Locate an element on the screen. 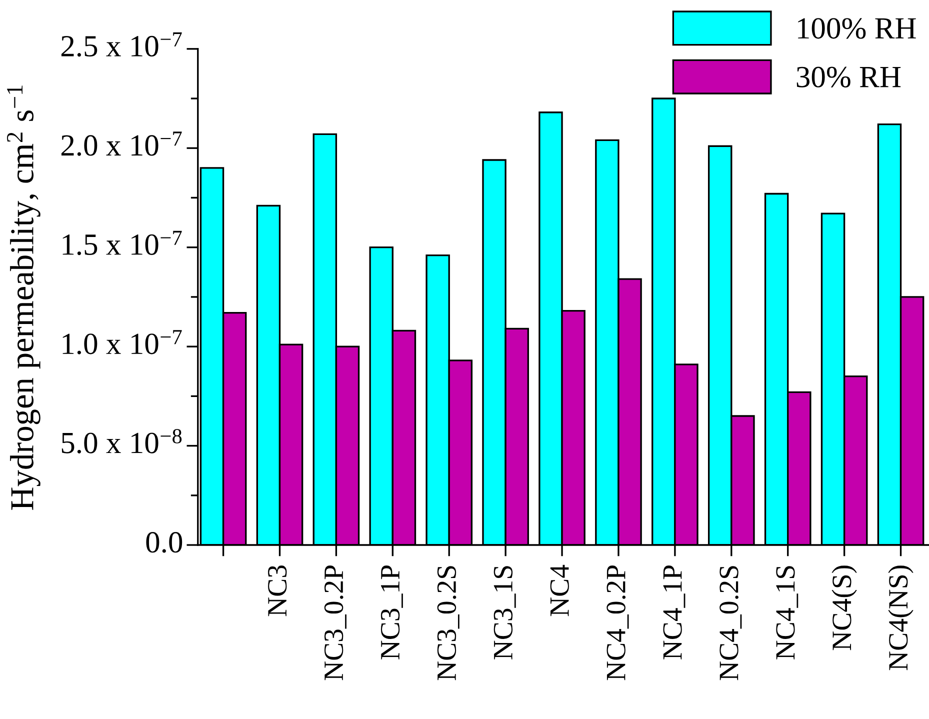 The height and width of the screenshot is (719, 929). y-tick-label: 1.5 x 10$^{−7}$ is located at coordinates (122, 243).